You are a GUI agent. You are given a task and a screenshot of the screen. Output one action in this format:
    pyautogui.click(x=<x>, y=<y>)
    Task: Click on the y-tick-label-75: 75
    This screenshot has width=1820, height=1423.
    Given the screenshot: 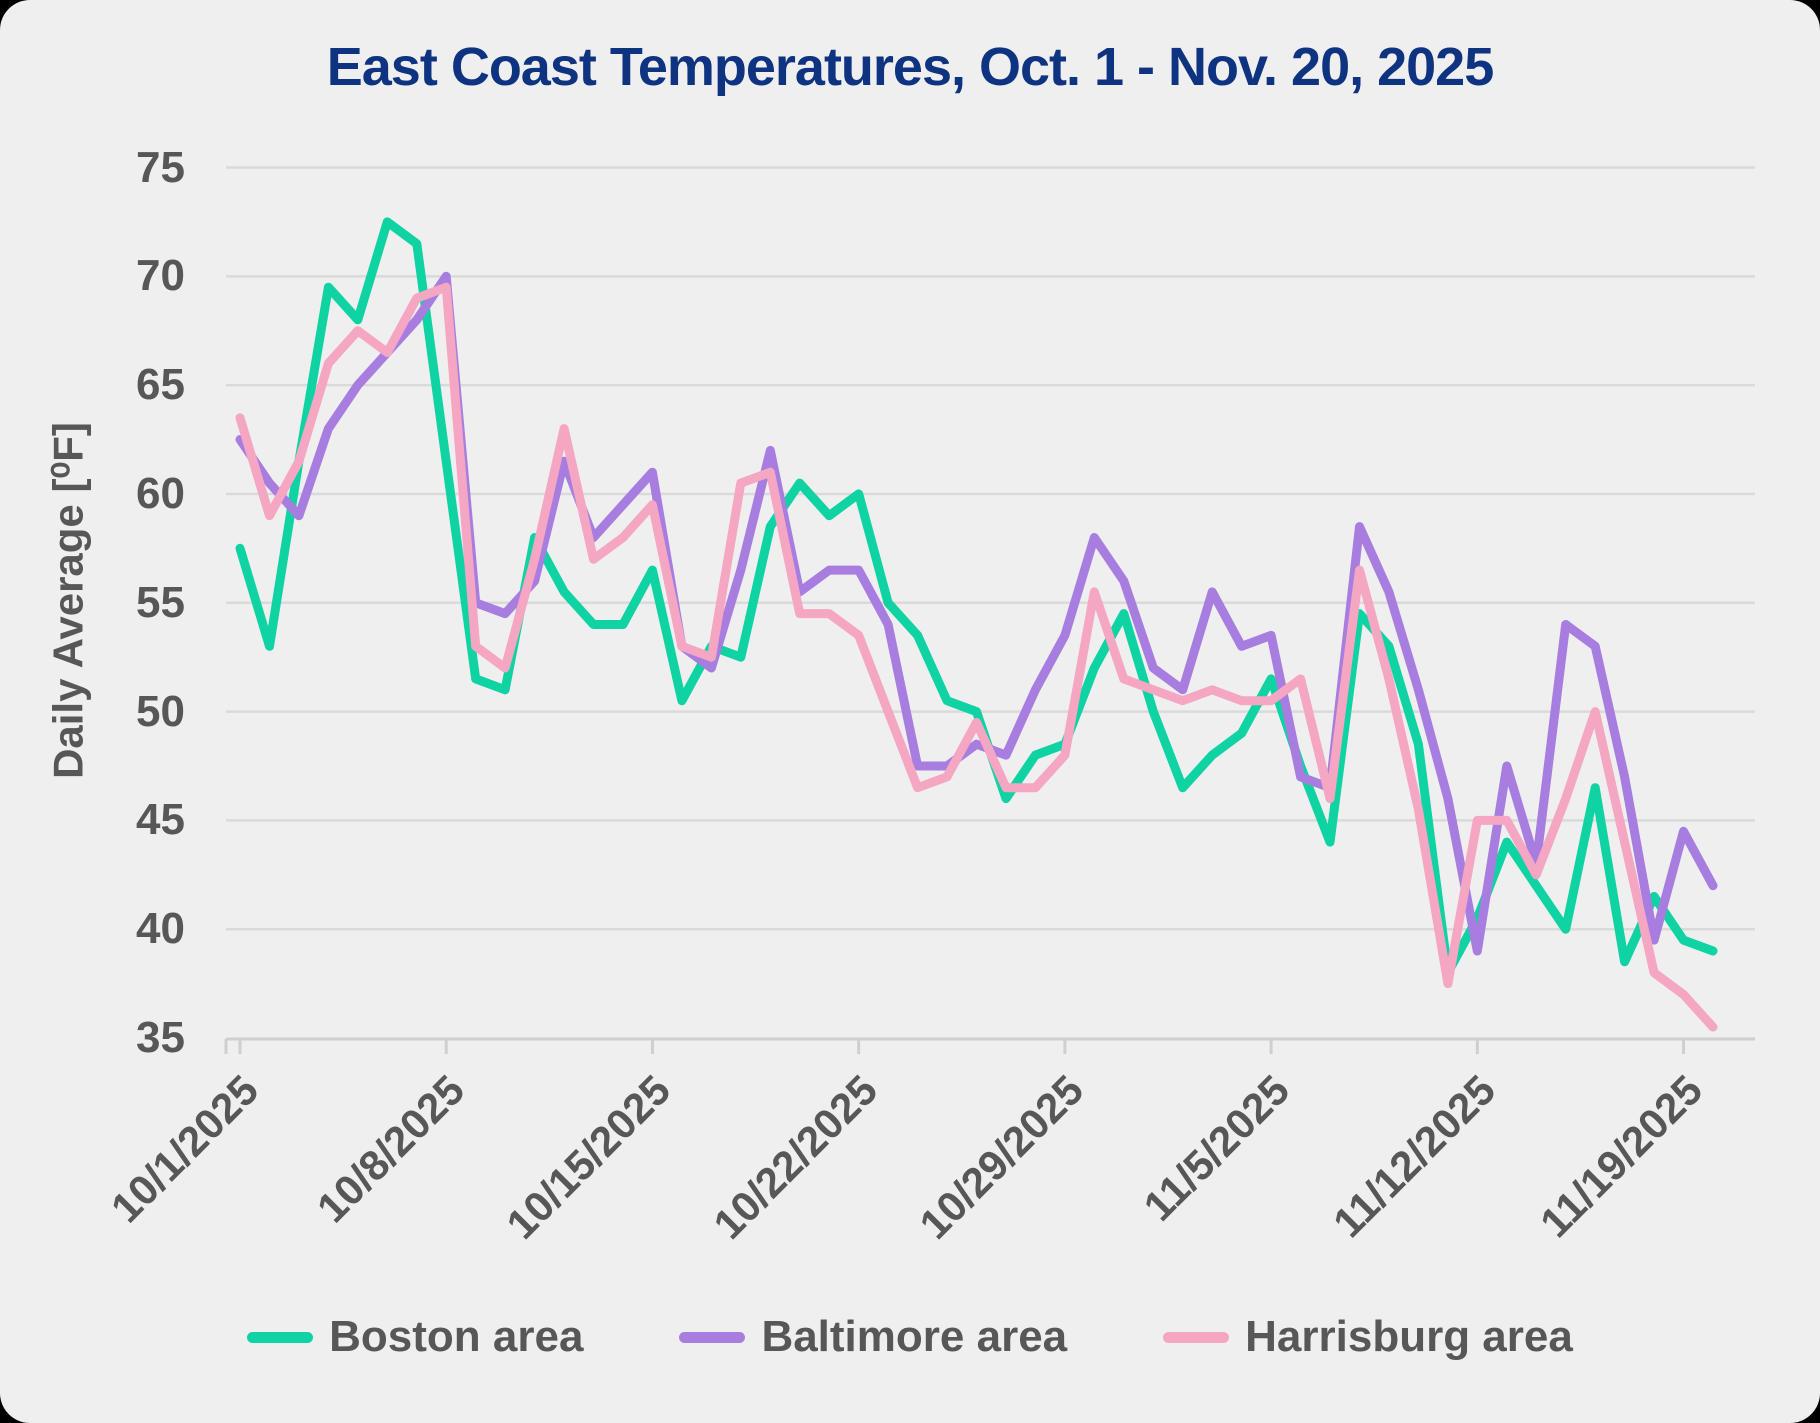 What is the action you would take?
    pyautogui.click(x=160, y=167)
    